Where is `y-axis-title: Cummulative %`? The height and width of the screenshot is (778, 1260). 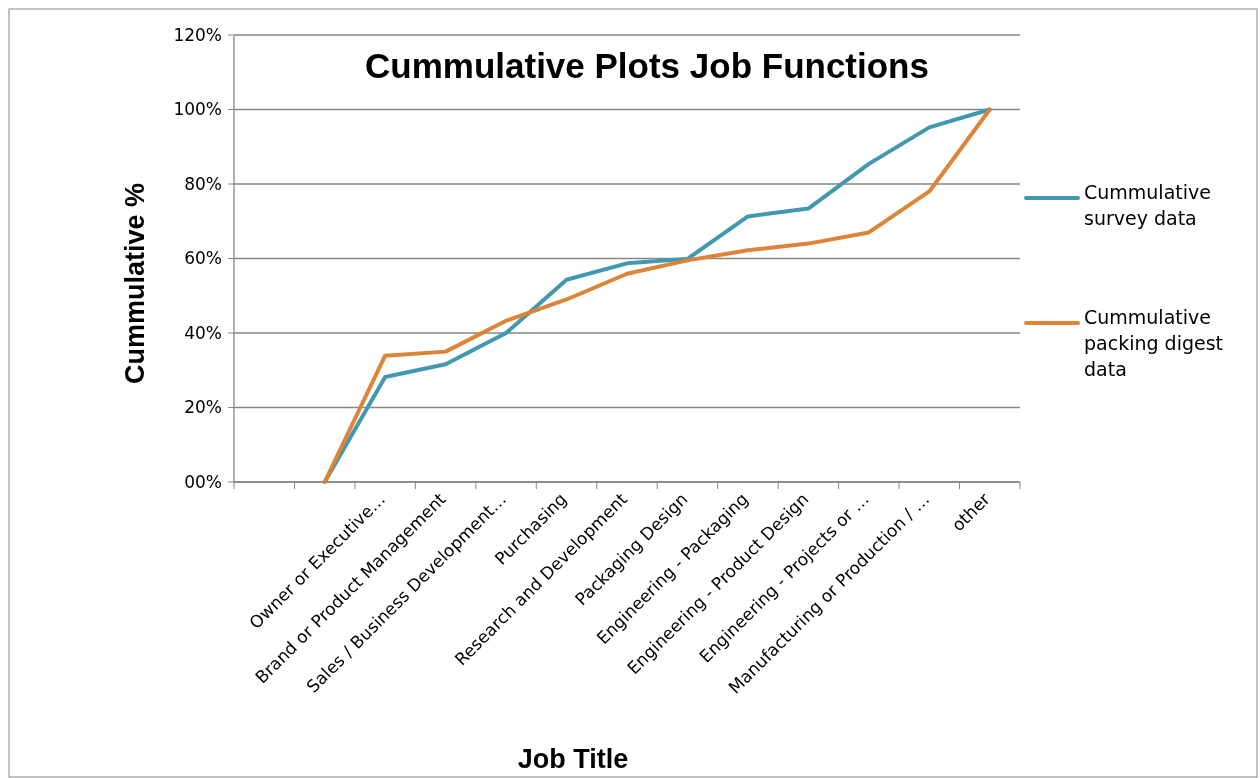
y-axis-title: Cummulative % is located at coordinates (135, 283).